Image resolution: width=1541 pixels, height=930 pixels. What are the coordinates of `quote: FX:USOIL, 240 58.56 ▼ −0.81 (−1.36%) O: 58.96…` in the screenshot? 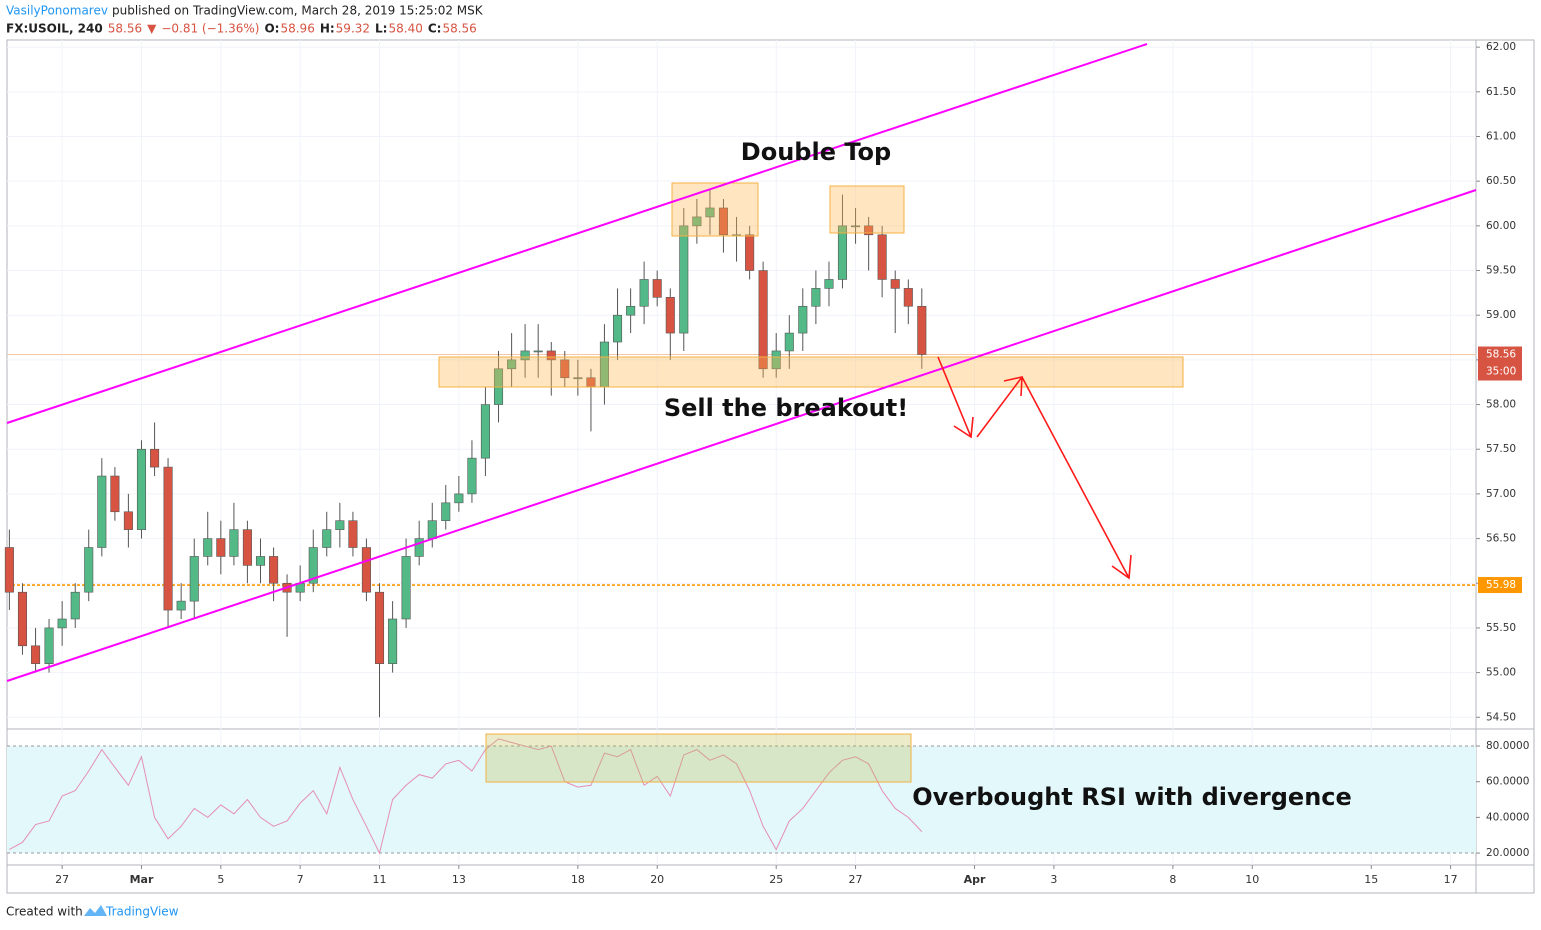 It's located at (241, 29).